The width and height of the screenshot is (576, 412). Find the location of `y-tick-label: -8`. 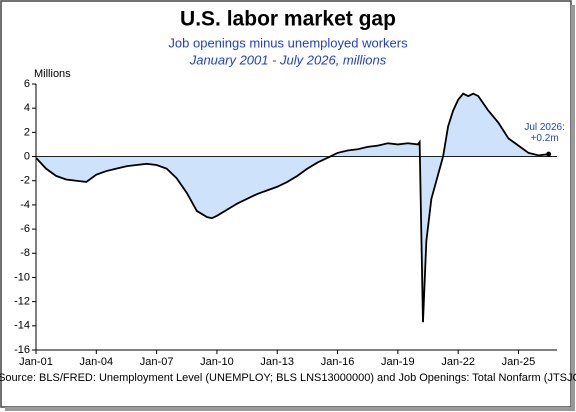

y-tick-label: -8 is located at coordinates (25, 253).